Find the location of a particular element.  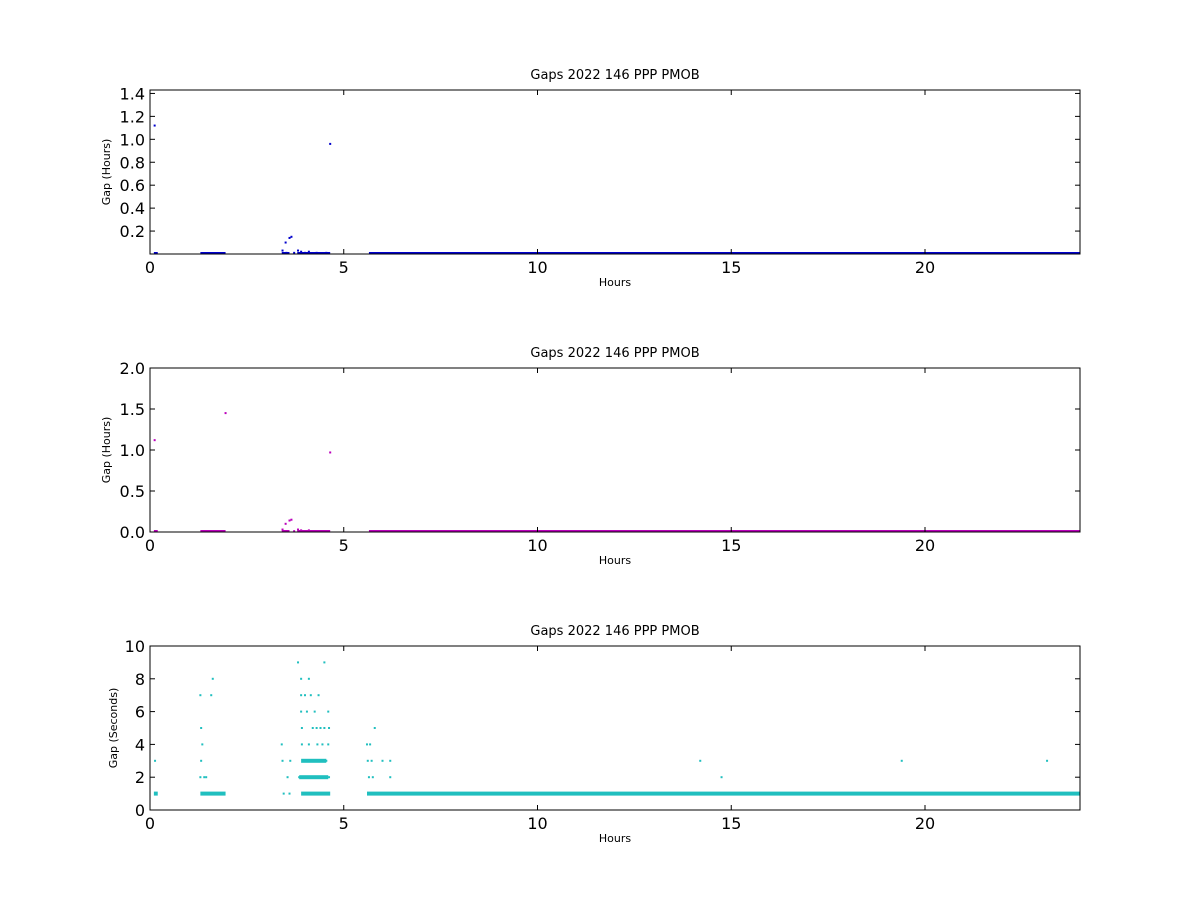

axes-frame is located at coordinates (615, 172).